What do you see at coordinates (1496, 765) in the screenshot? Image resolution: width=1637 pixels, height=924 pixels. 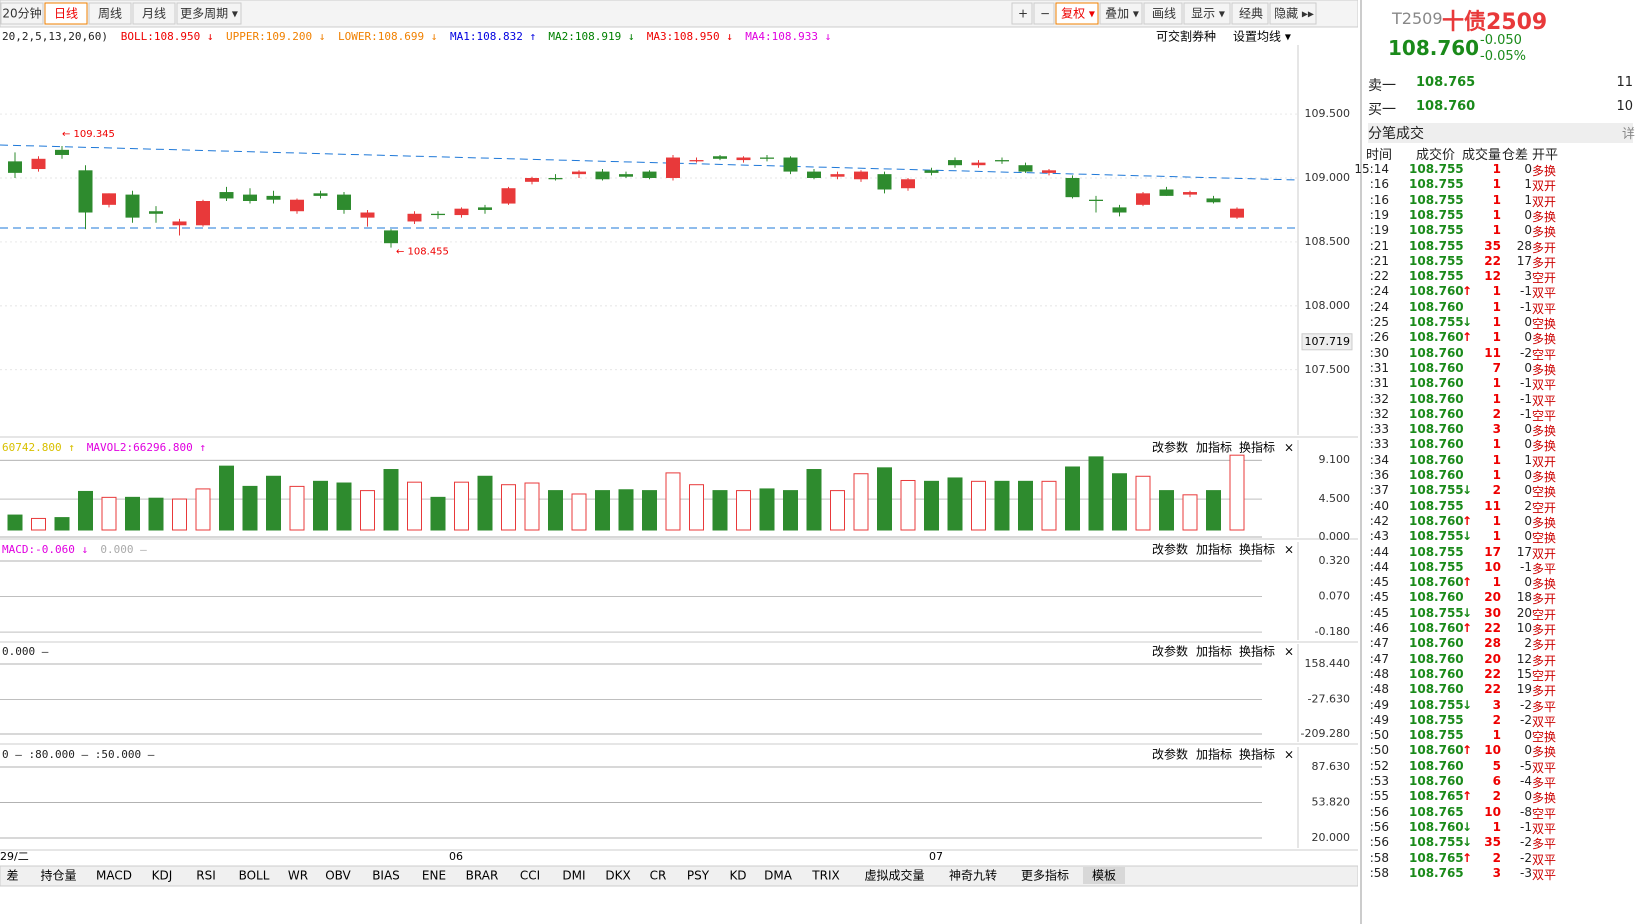 I see `trade-volume: 5` at bounding box center [1496, 765].